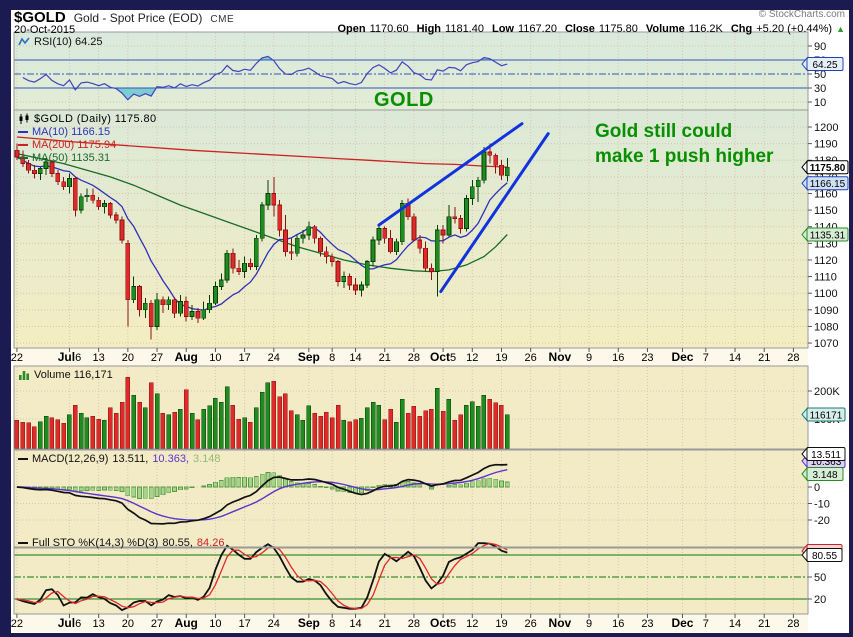 The width and height of the screenshot is (853, 637). Describe the element at coordinates (826, 344) in the screenshot. I see `svg-text: 1070` at that location.